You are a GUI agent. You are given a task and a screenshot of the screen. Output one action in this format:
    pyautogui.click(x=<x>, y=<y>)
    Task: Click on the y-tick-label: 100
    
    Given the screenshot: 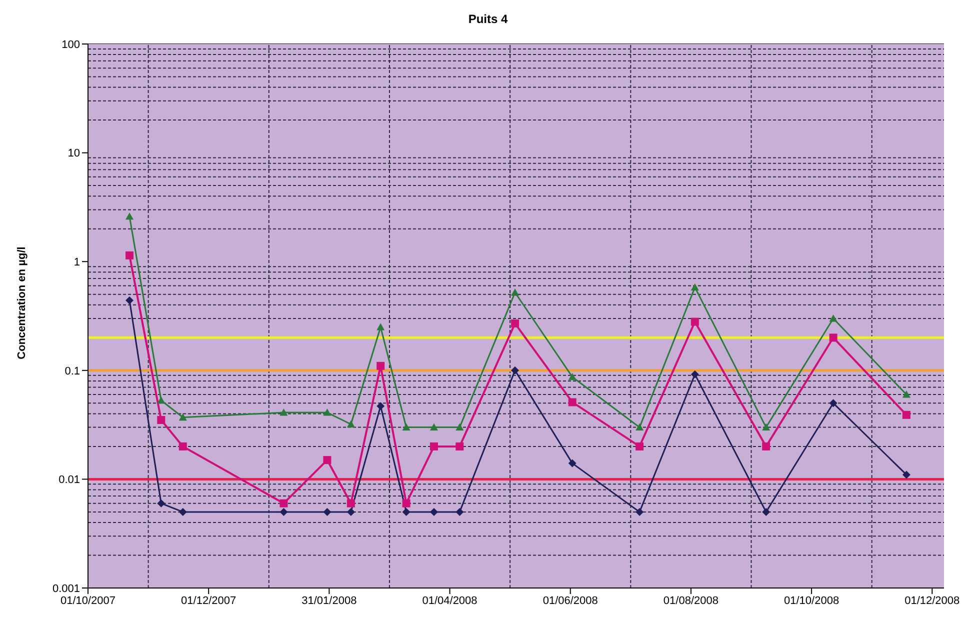 What is the action you would take?
    pyautogui.click(x=71, y=44)
    